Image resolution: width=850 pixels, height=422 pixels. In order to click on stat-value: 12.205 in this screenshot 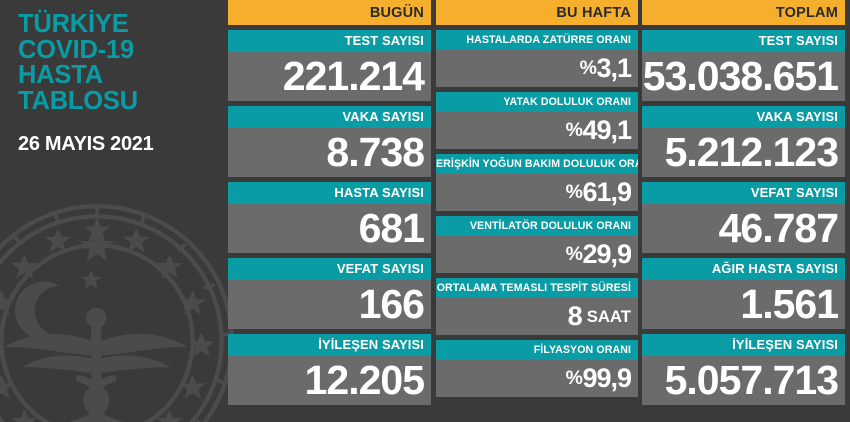, I will do `click(329, 380)`.